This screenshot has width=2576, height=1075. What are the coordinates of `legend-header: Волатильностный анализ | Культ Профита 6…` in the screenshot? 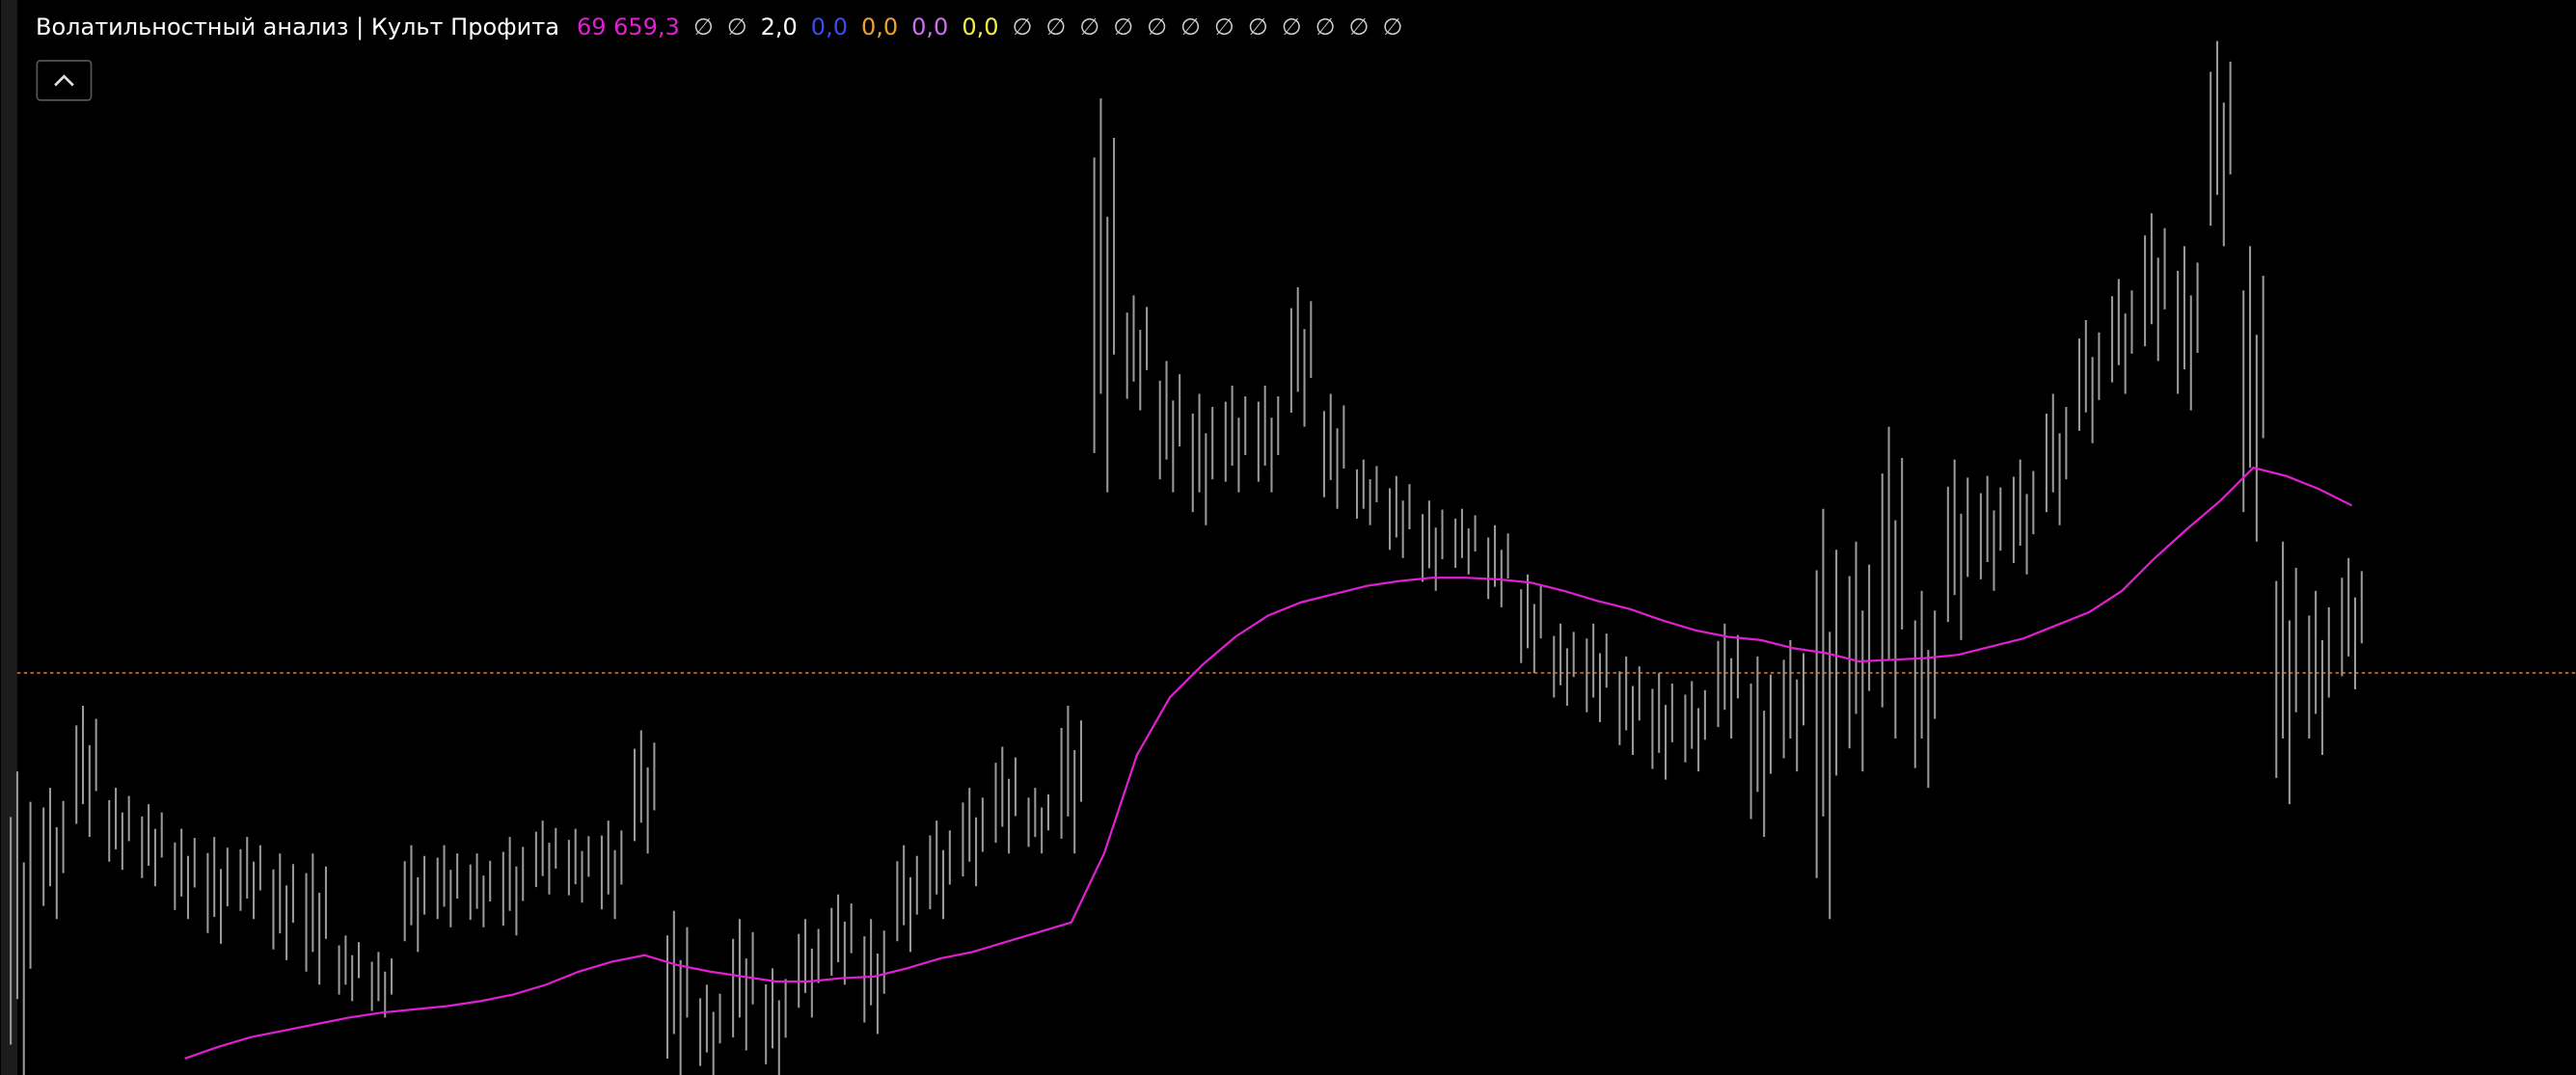 It's located at (719, 27).